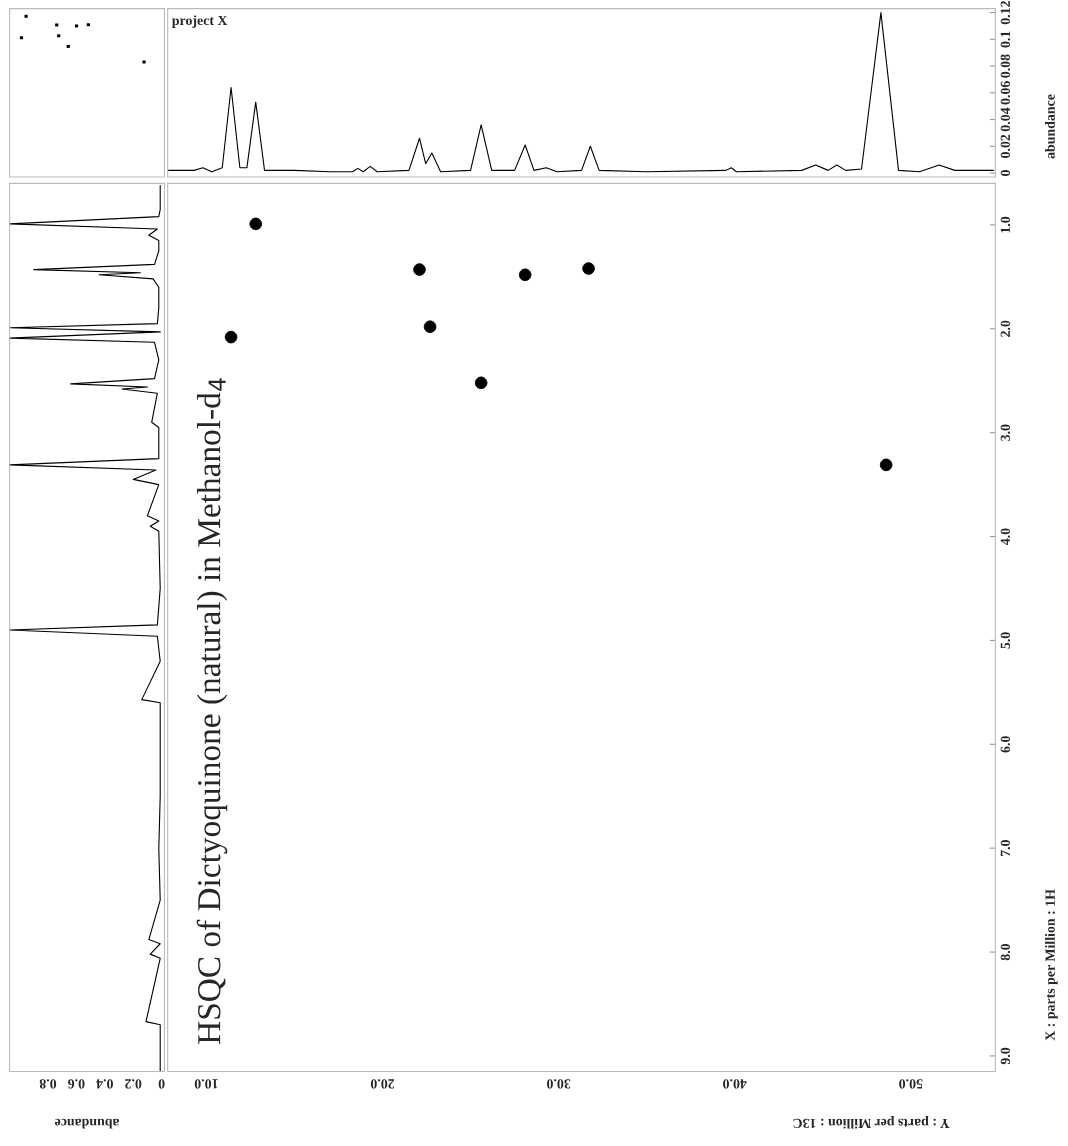  I want to click on x-tick-label: 0, so click(161, 1084).